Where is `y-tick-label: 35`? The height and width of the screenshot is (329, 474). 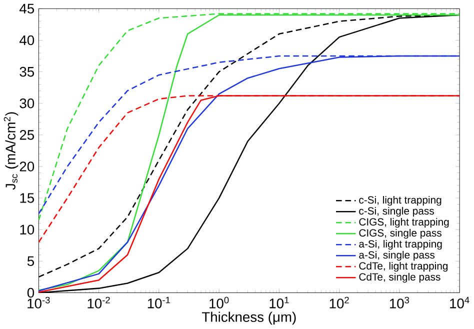 y-tick-label: 35 is located at coordinates (27, 72).